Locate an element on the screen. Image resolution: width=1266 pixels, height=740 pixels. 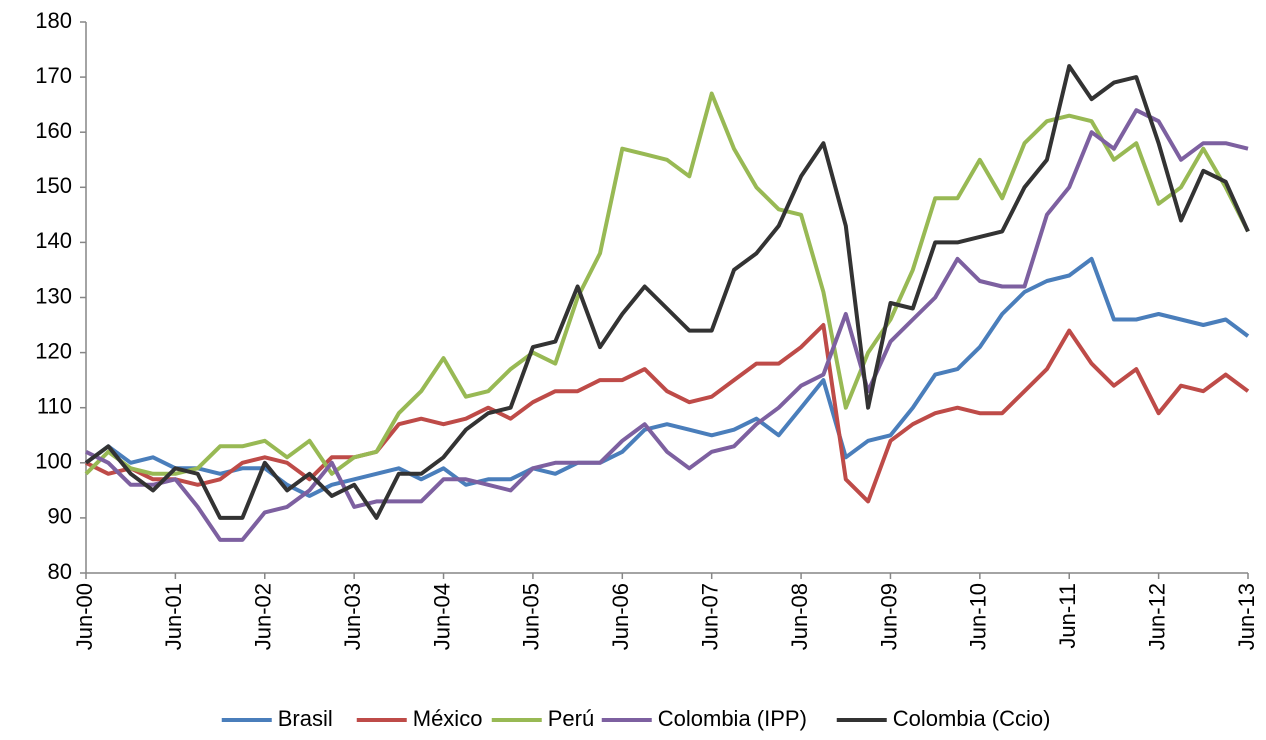
x-tick-label: Jun-07 is located at coordinates (710, 616).